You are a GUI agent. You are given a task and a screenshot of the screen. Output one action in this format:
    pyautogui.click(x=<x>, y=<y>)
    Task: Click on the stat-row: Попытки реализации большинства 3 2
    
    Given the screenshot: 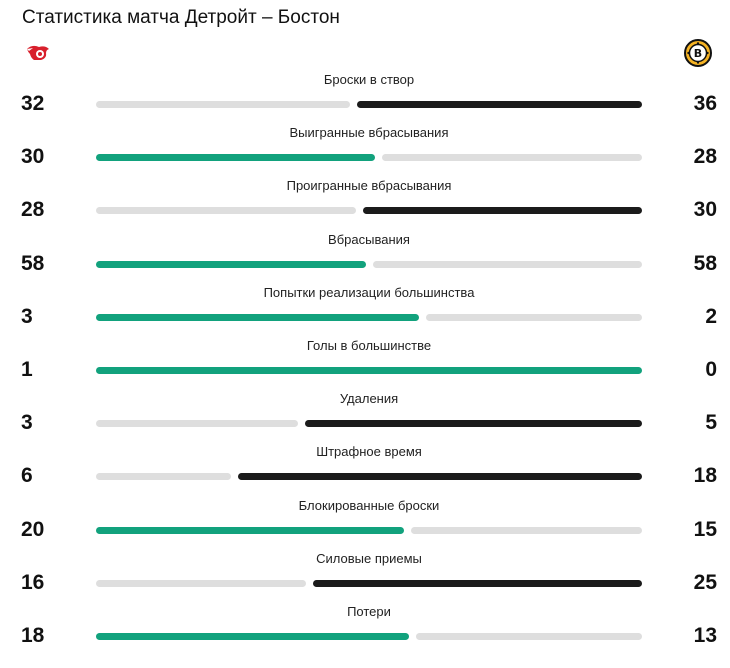 What is the action you would take?
    pyautogui.click(x=365, y=311)
    